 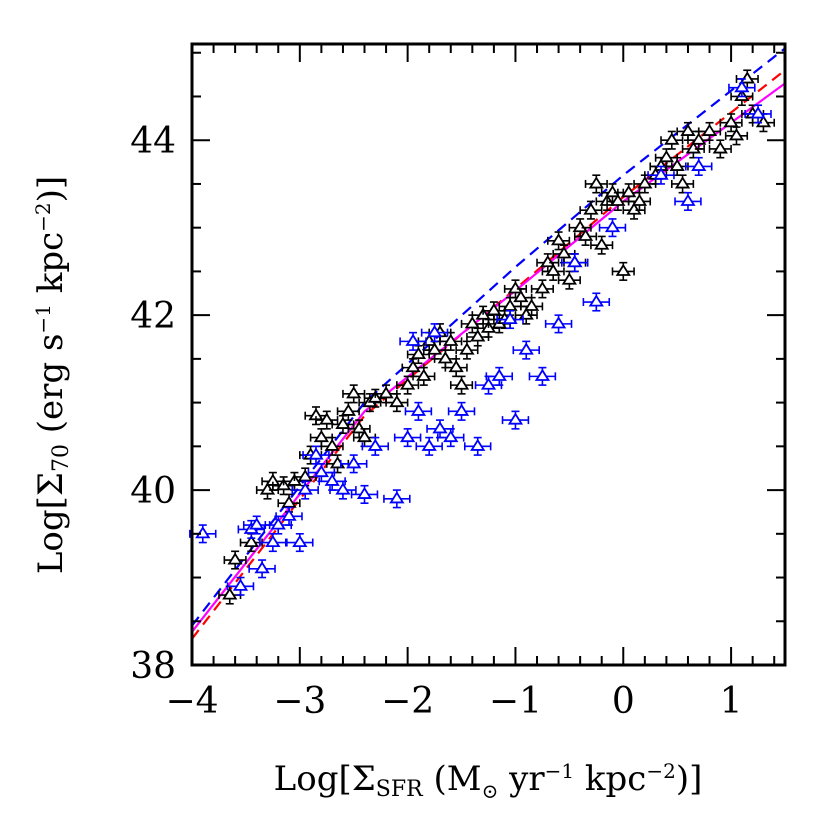 What do you see at coordinates (299, 701) in the screenshot?
I see `x-tick-label: −3` at bounding box center [299, 701].